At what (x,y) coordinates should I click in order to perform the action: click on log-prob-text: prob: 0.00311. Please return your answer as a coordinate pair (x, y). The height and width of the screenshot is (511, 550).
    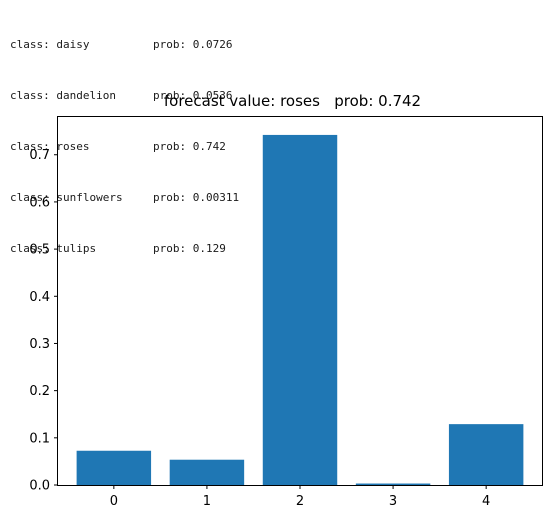
    Looking at the image, I should click on (196, 197).